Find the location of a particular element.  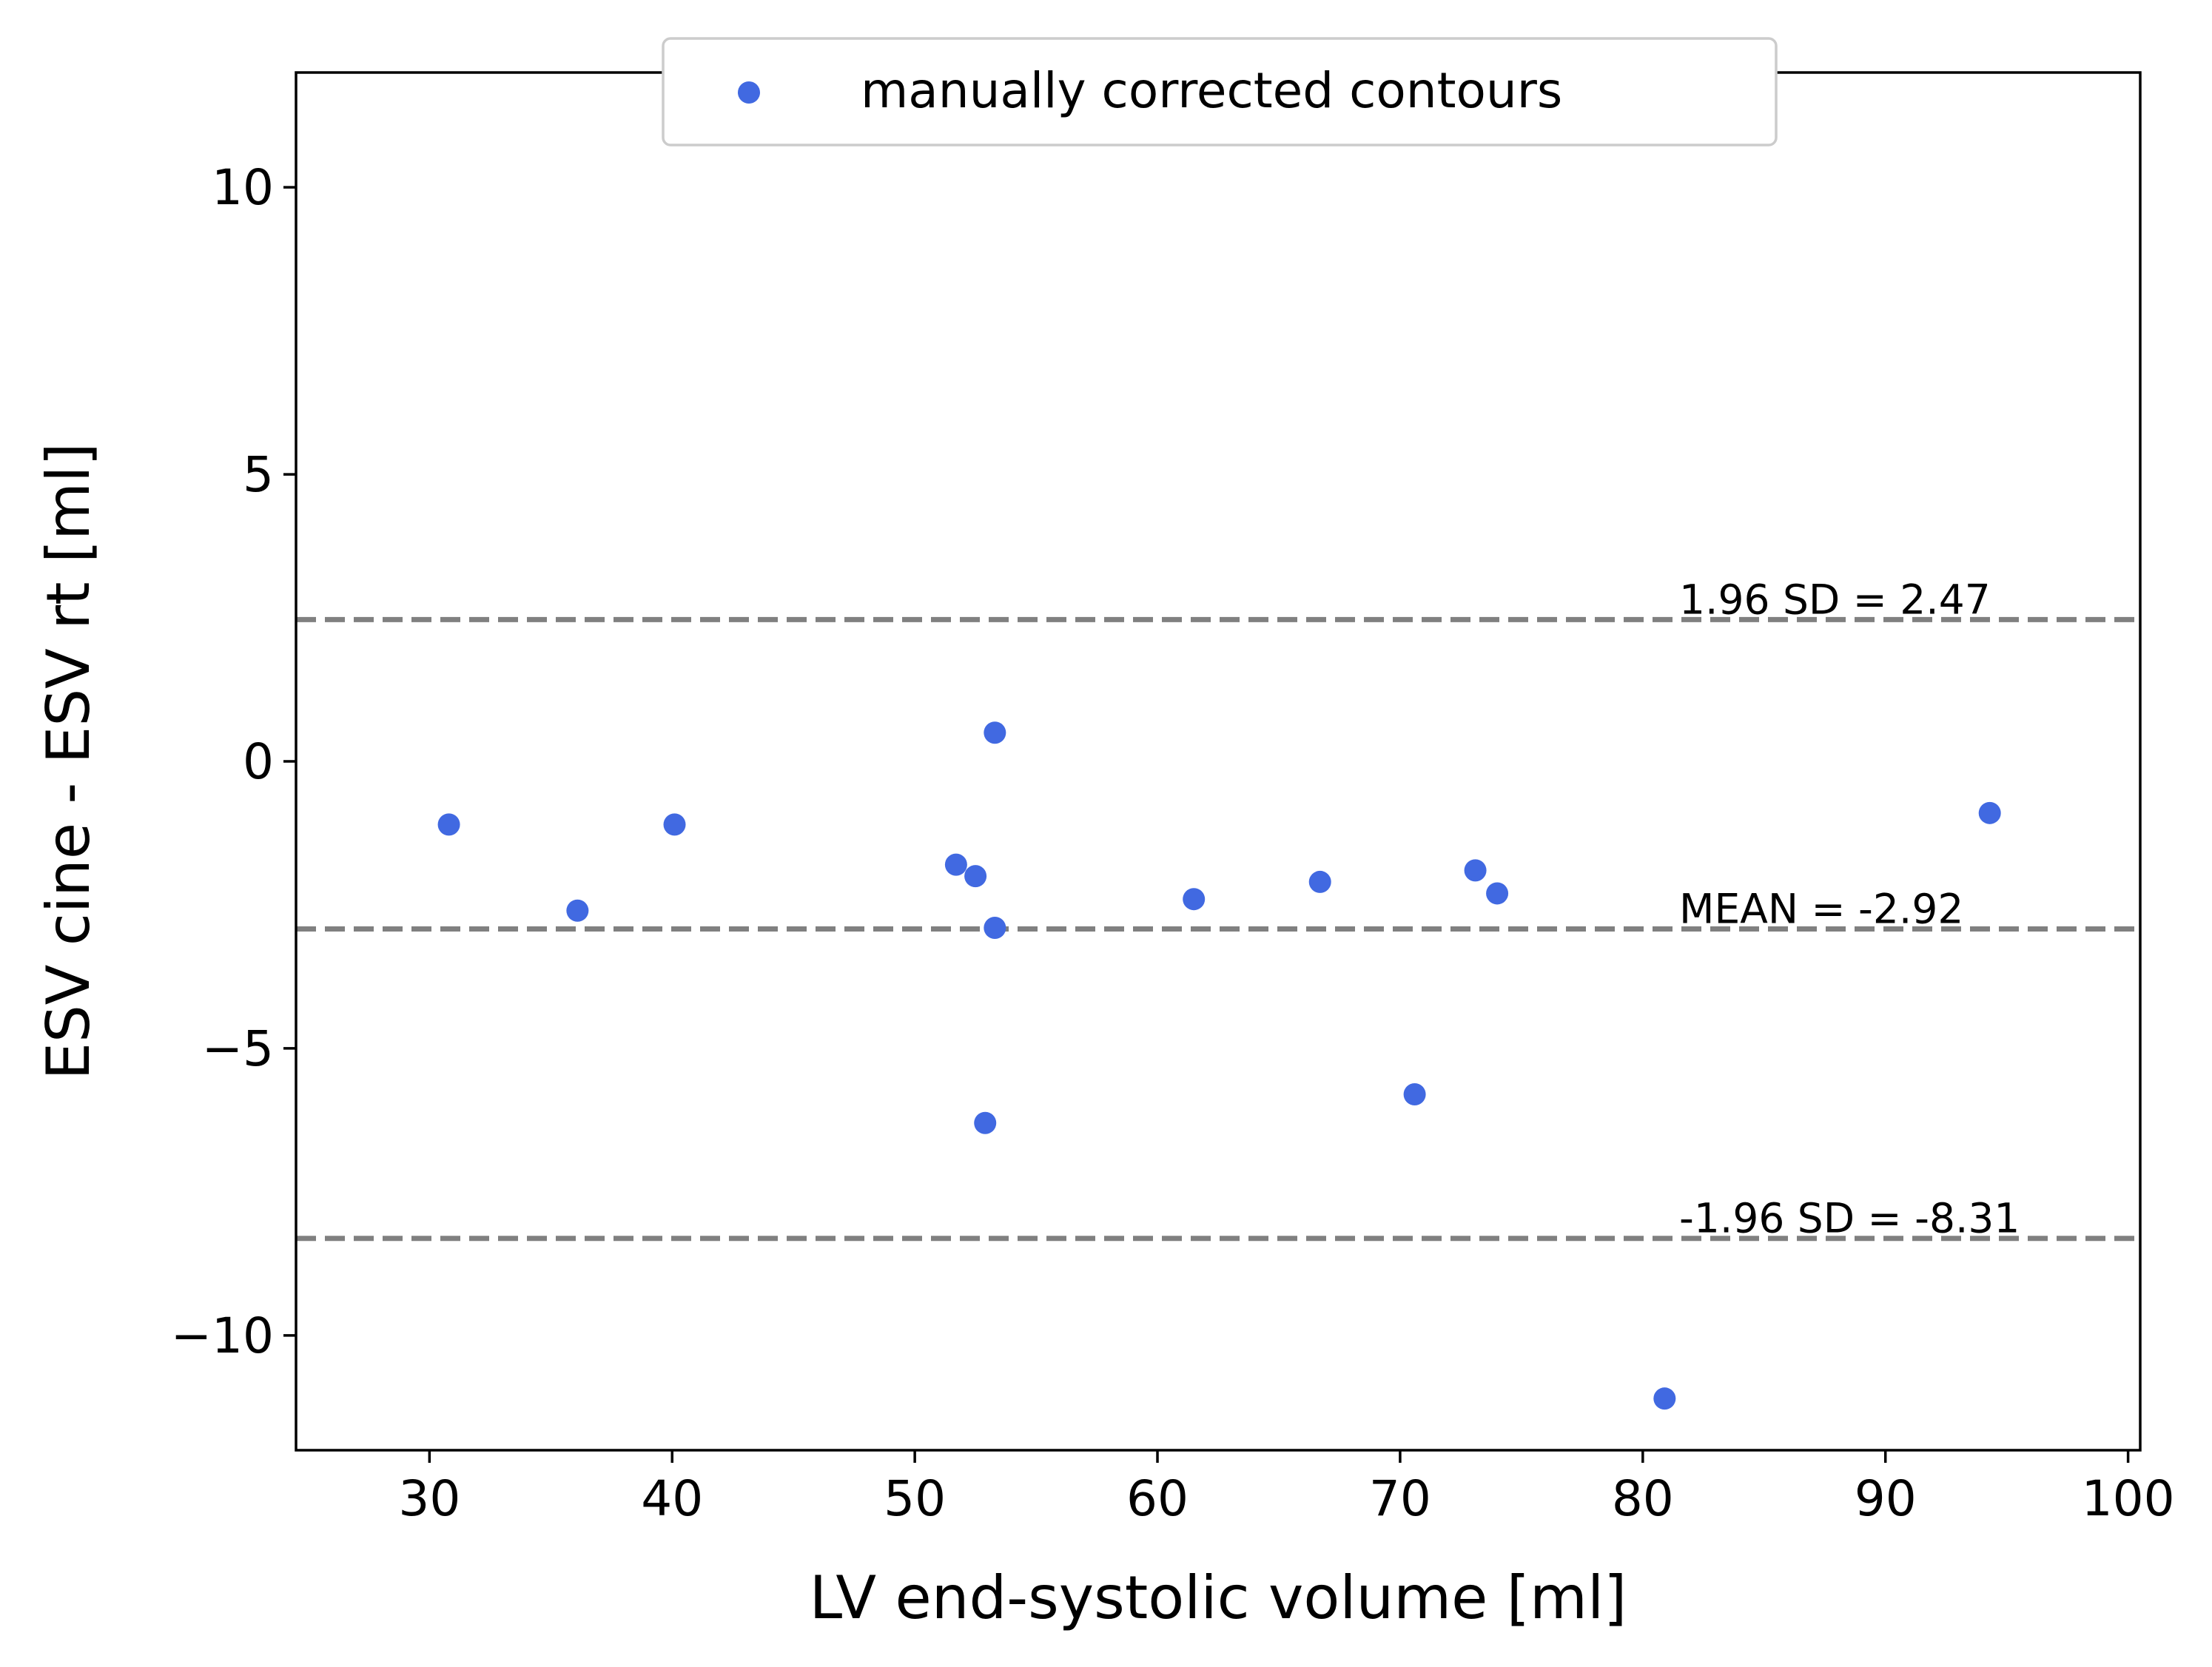

reference-line-label: MEAN = -2.92 is located at coordinates (1821, 909).